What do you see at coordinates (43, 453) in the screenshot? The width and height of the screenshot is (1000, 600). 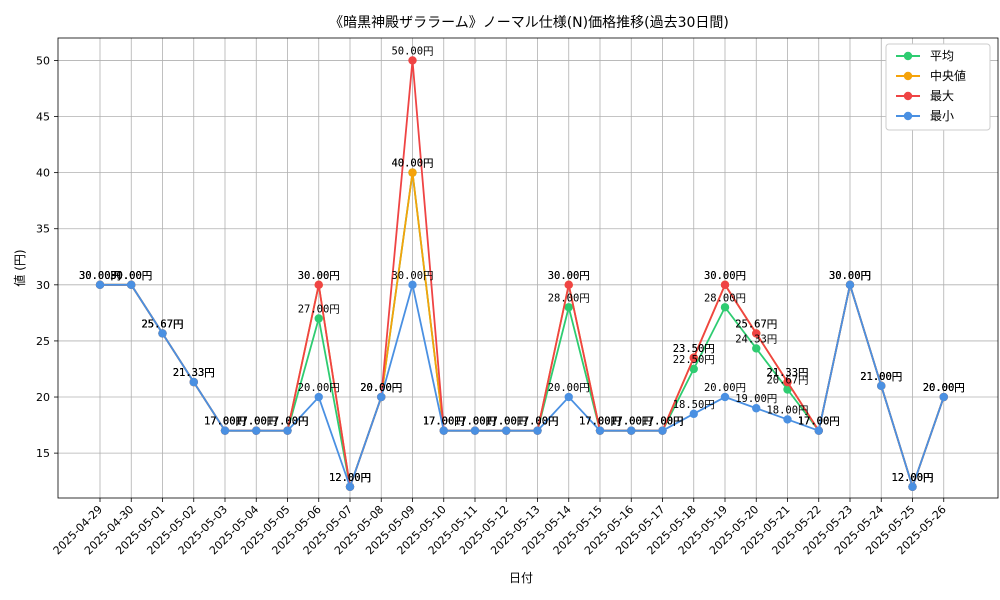 I see `y-tick-label: 15` at bounding box center [43, 453].